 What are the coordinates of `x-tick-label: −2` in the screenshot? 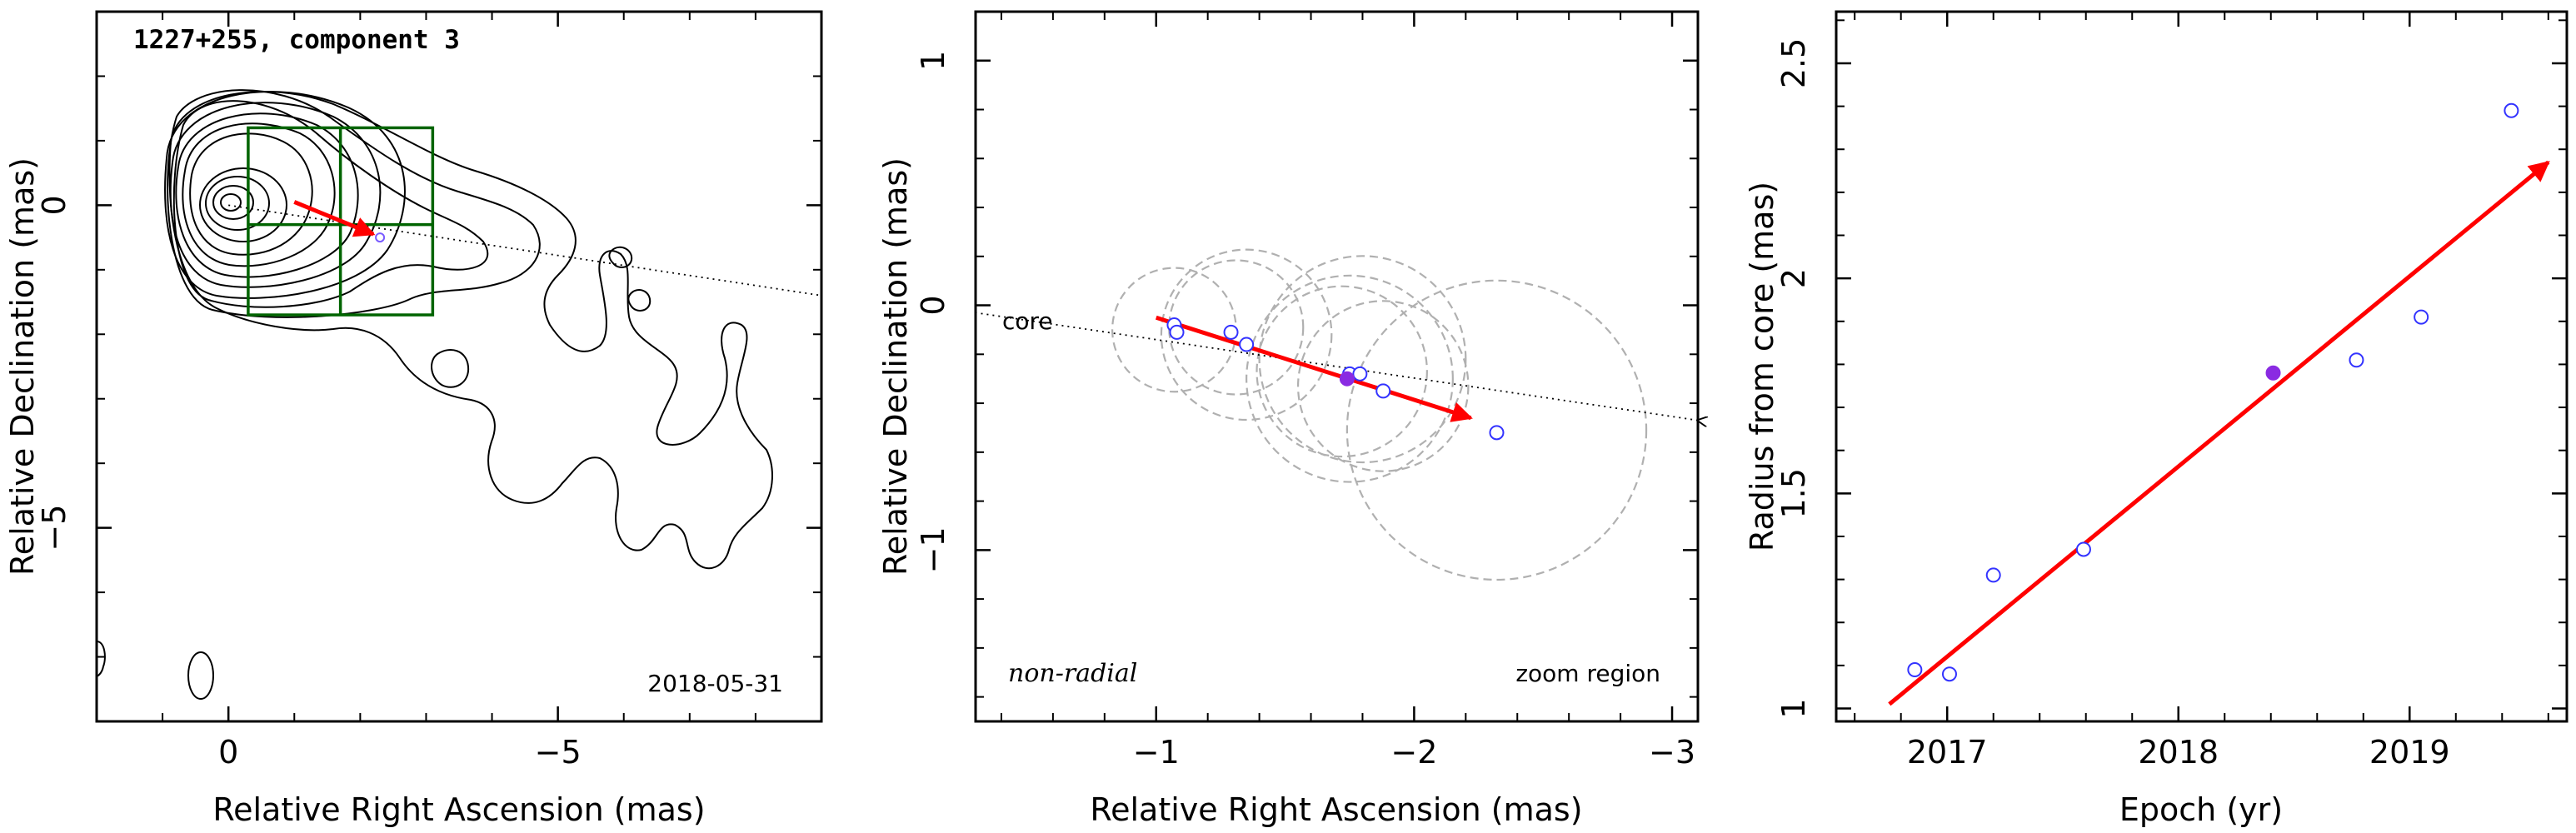 It's located at (1413, 752).